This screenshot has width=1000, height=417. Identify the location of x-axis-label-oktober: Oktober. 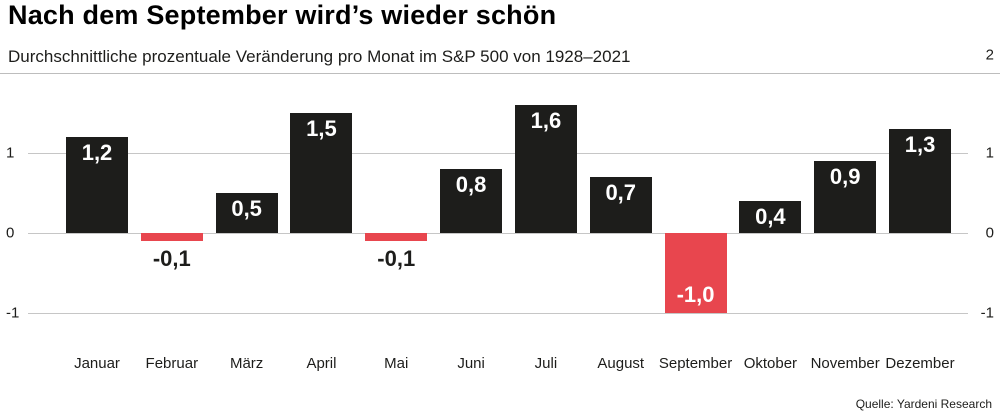
(770, 363).